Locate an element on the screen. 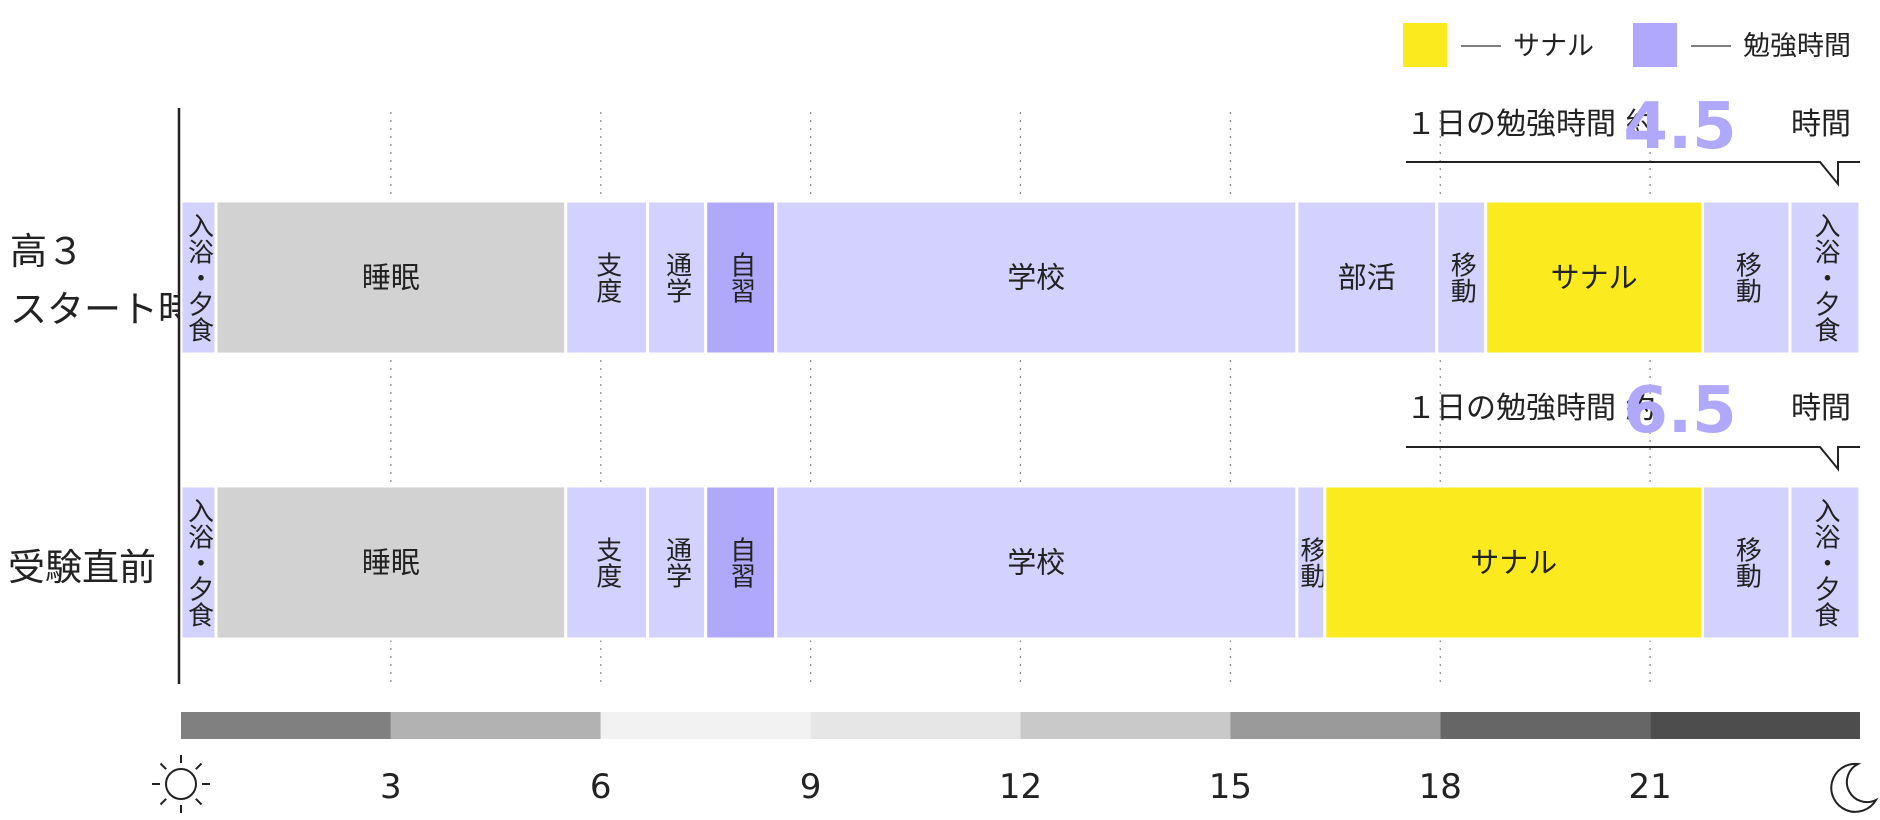 This screenshot has width=1880, height=820. sun-icon is located at coordinates (181, 784).